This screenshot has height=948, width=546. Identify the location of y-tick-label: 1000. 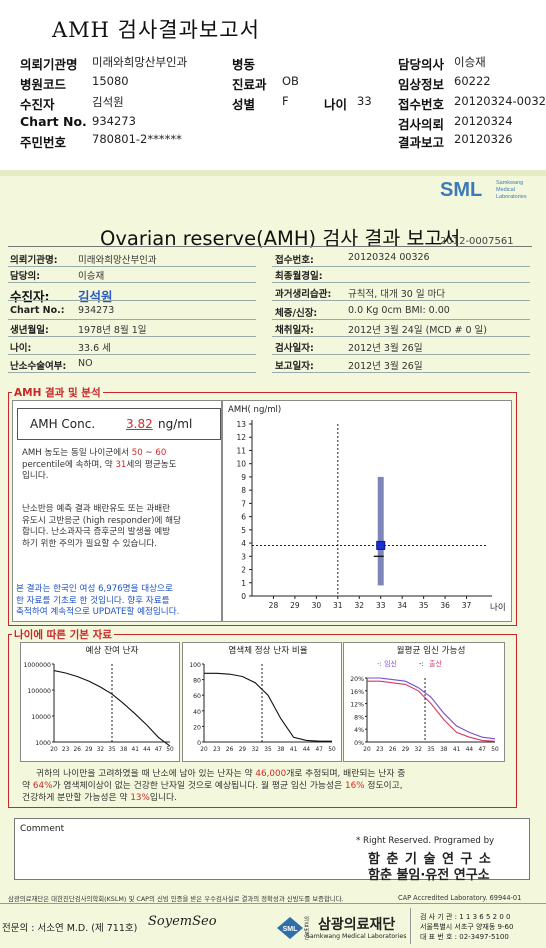
(43, 743).